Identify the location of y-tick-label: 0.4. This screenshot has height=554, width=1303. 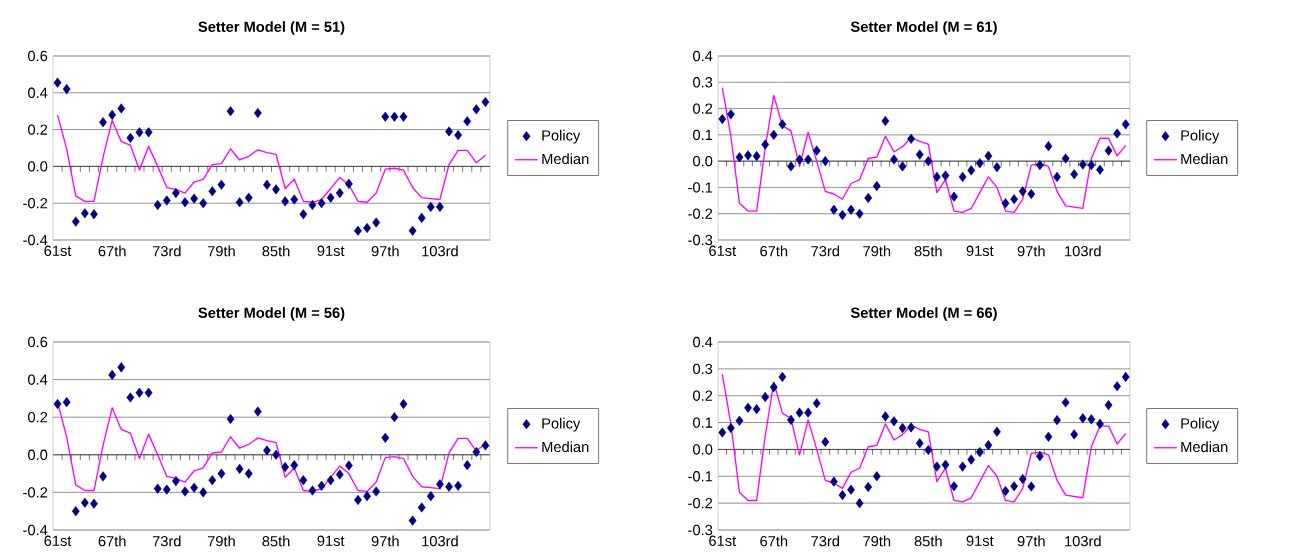
(703, 56).